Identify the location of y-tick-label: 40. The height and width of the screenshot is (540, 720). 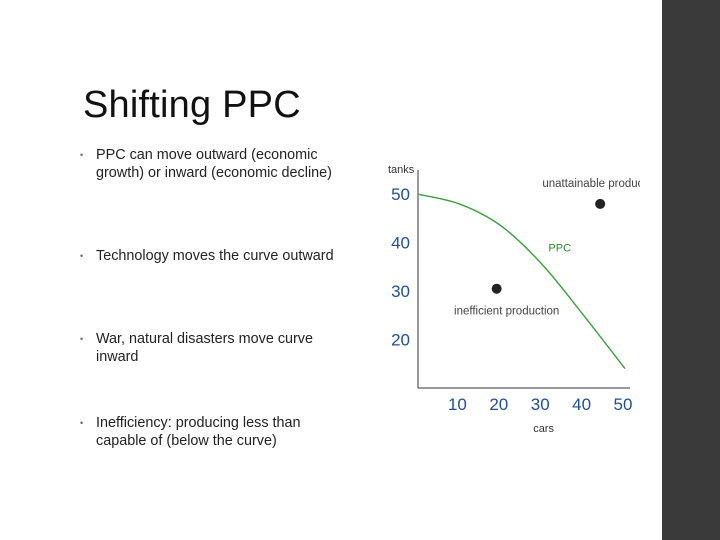
(400, 243).